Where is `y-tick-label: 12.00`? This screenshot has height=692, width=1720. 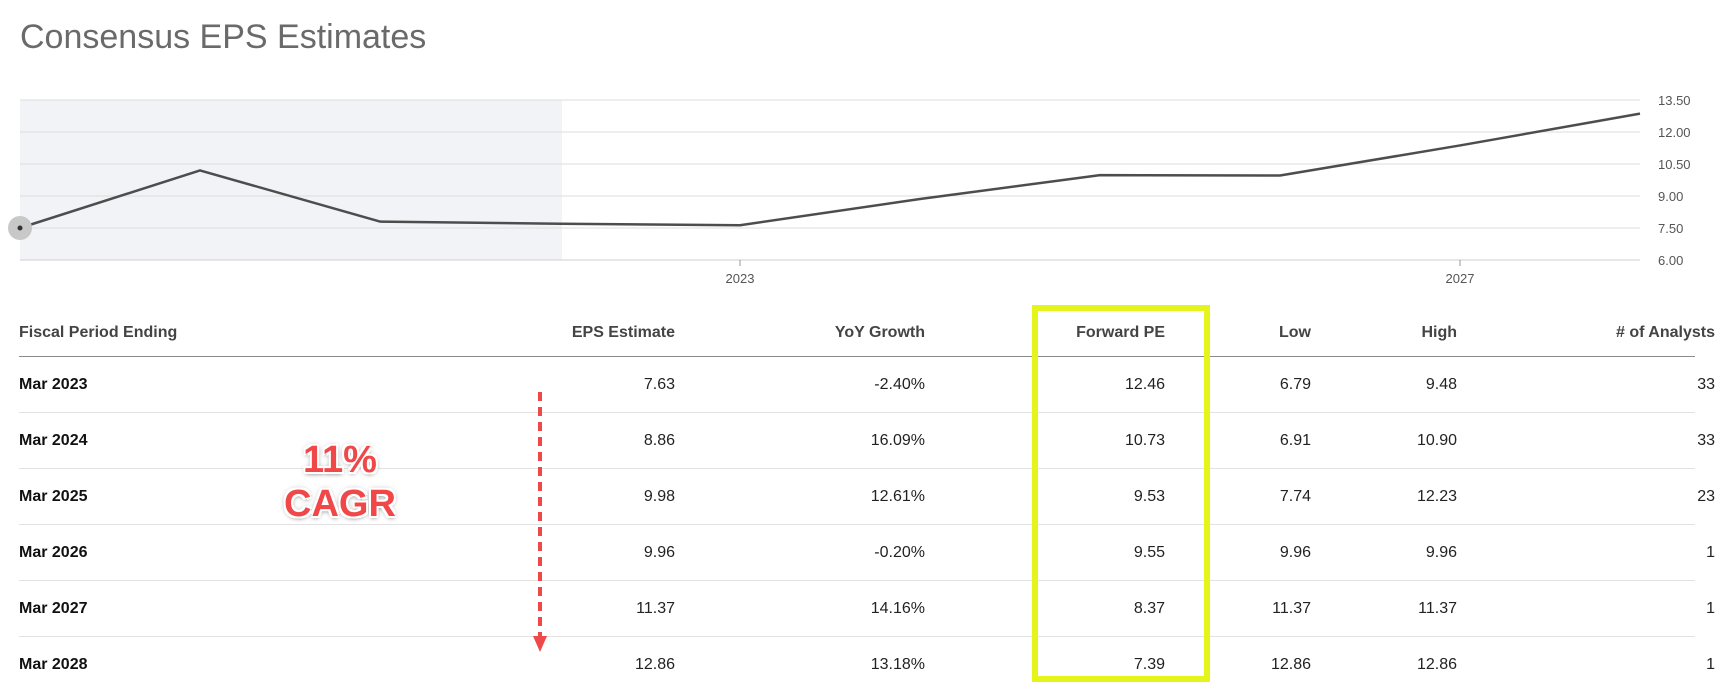 y-tick-label: 12.00 is located at coordinates (1674, 132).